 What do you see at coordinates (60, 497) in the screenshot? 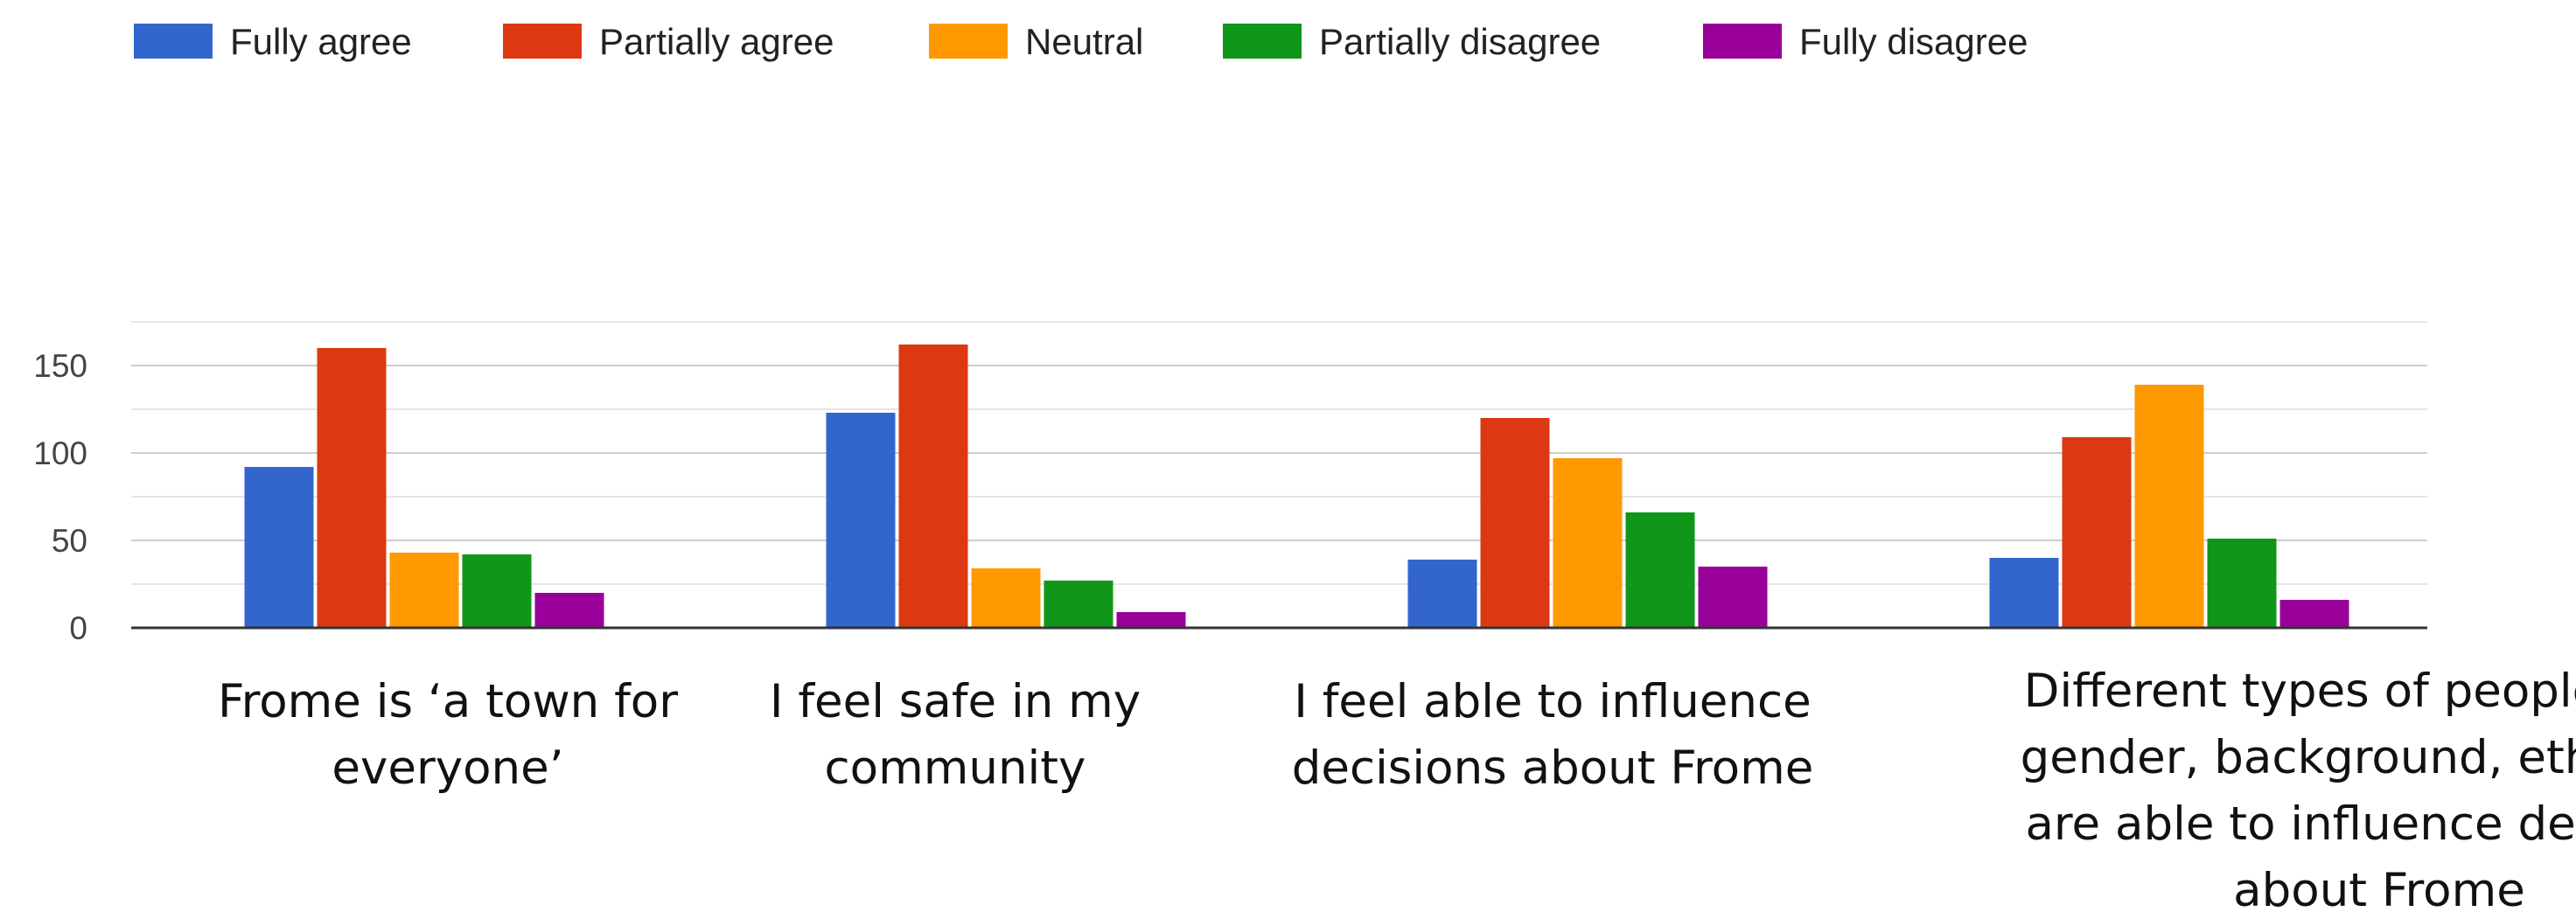
I see `y-axis-ticks: 0 50 100 150` at bounding box center [60, 497].